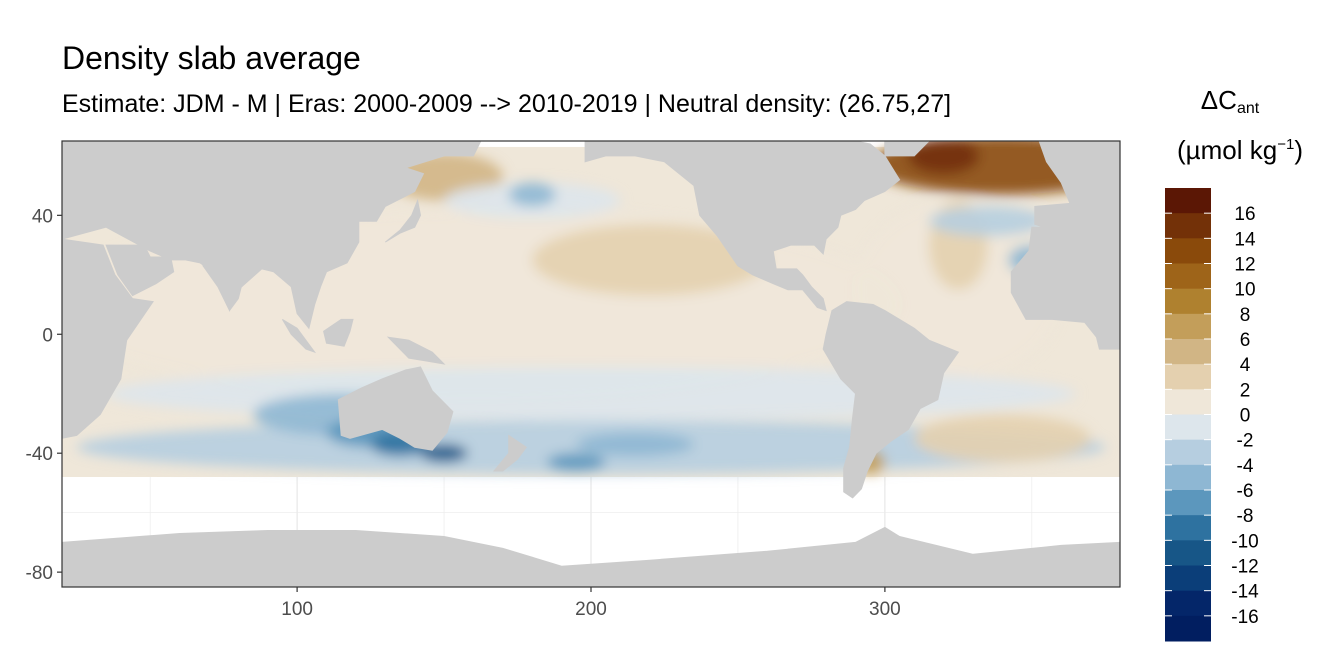 The height and width of the screenshot is (672, 1344). Describe the element at coordinates (1245, 315) in the screenshot. I see `legend-label: 8` at that location.